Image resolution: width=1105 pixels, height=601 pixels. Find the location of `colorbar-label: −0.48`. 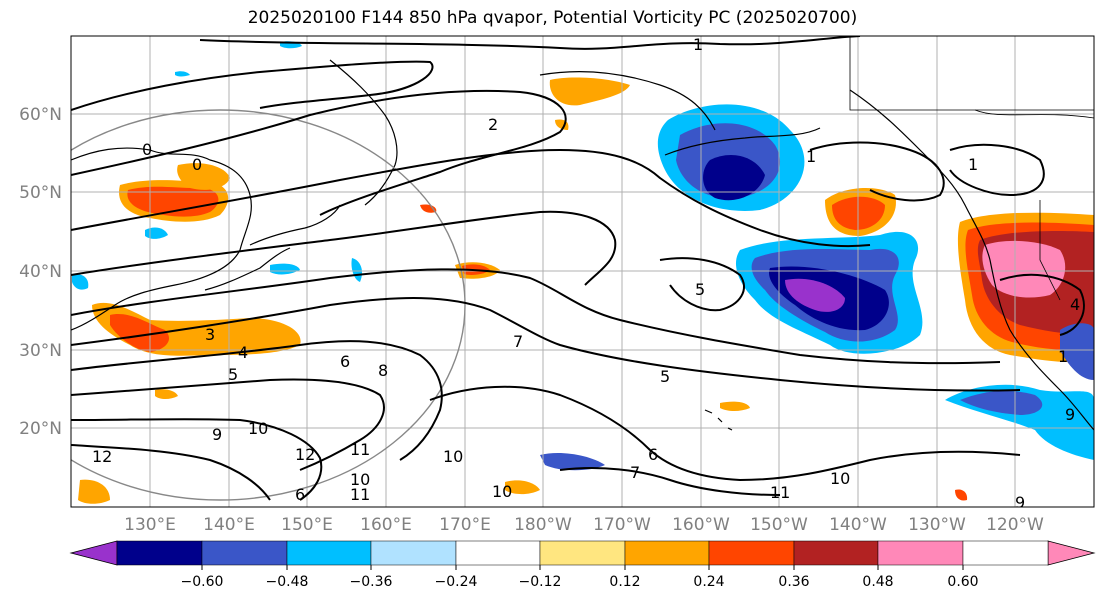

colorbar-label: −0.48 is located at coordinates (287, 582).